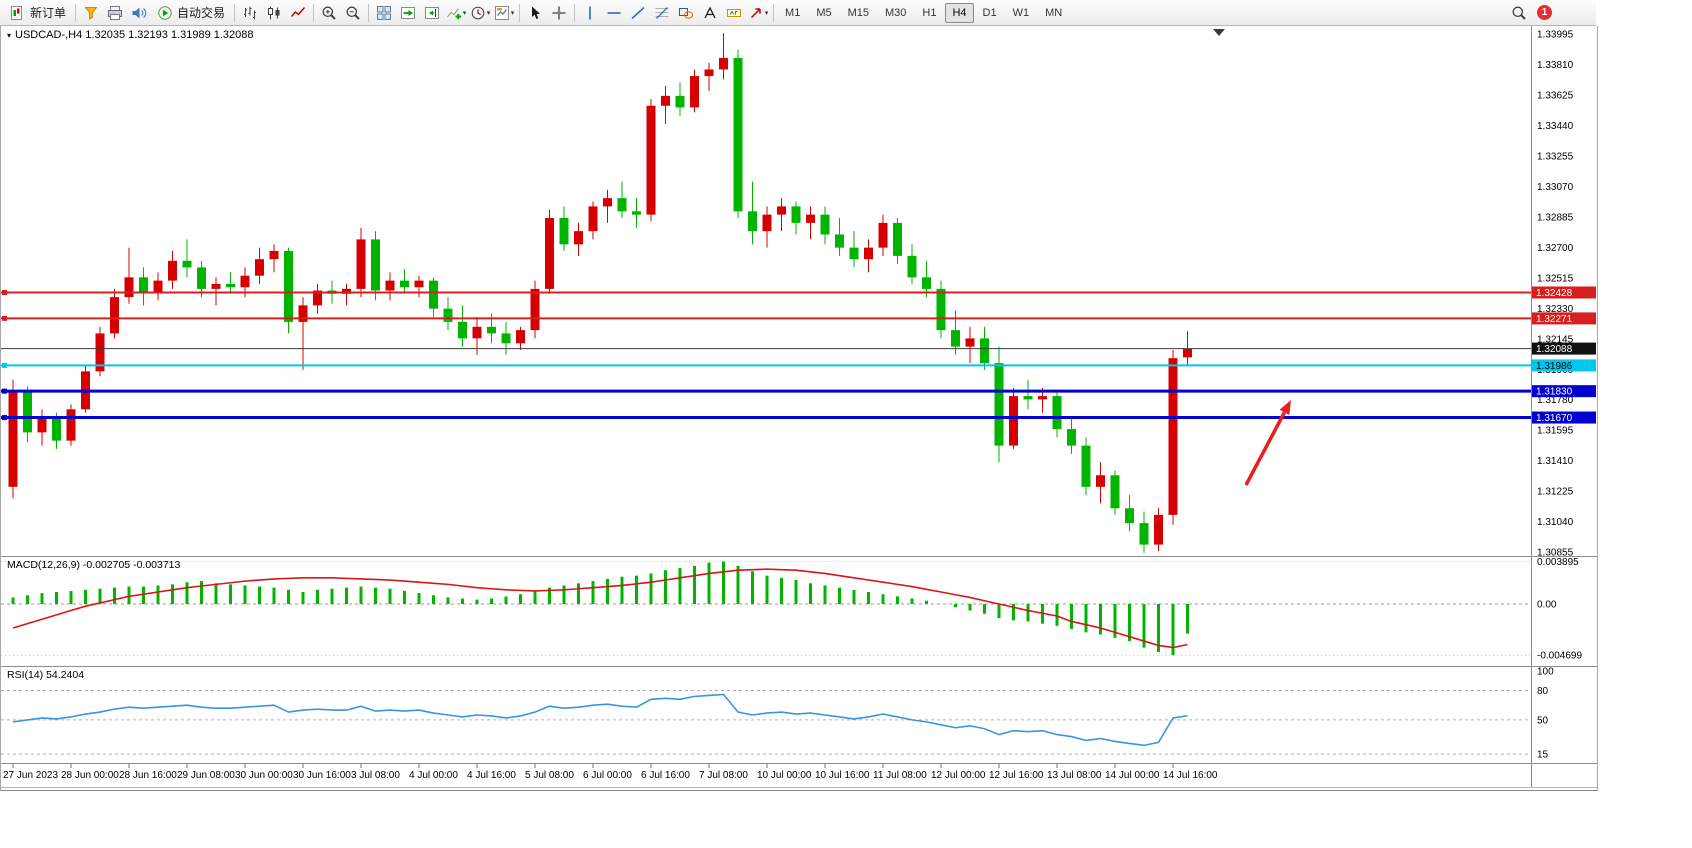  I want to click on arrow-annotation, so click(1267, 443).